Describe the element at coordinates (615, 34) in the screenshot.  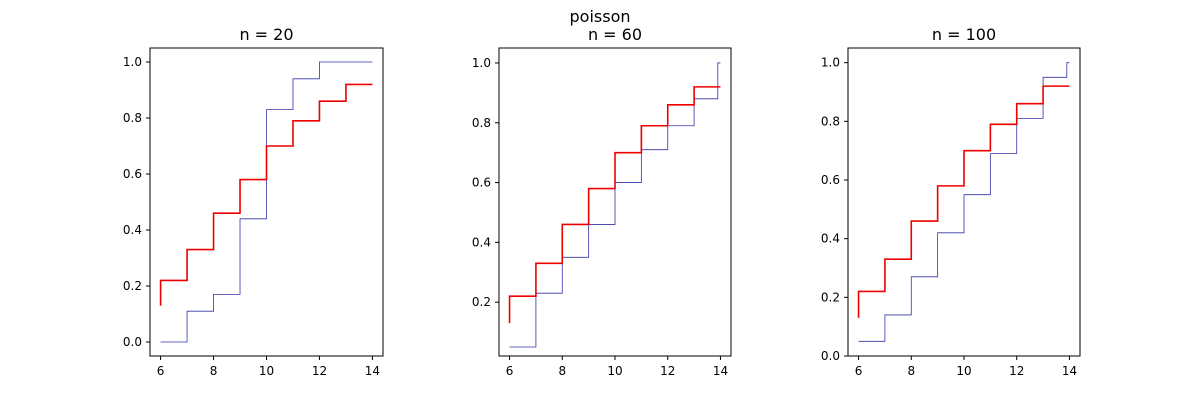
I see `panel-title-1: n = 60` at that location.